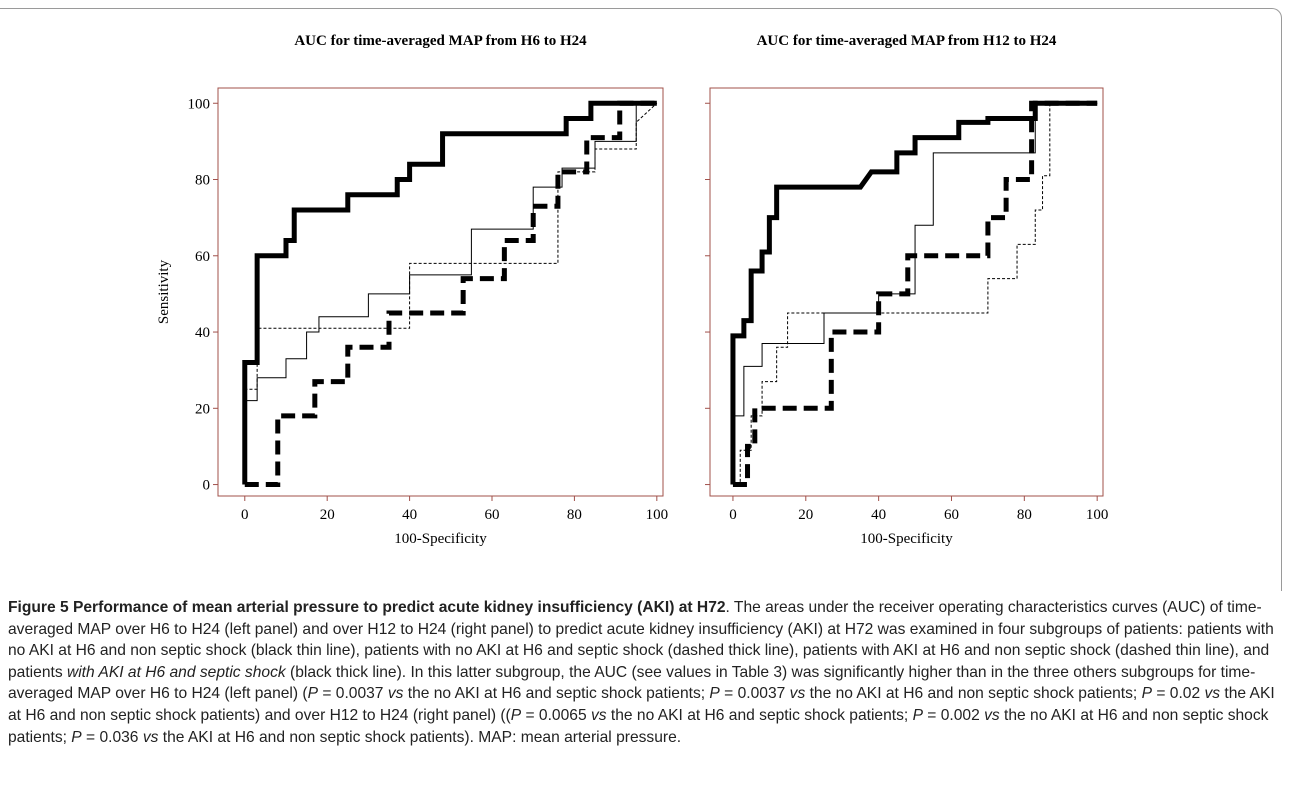  I want to click on y-tick-label: 0, so click(207, 486).